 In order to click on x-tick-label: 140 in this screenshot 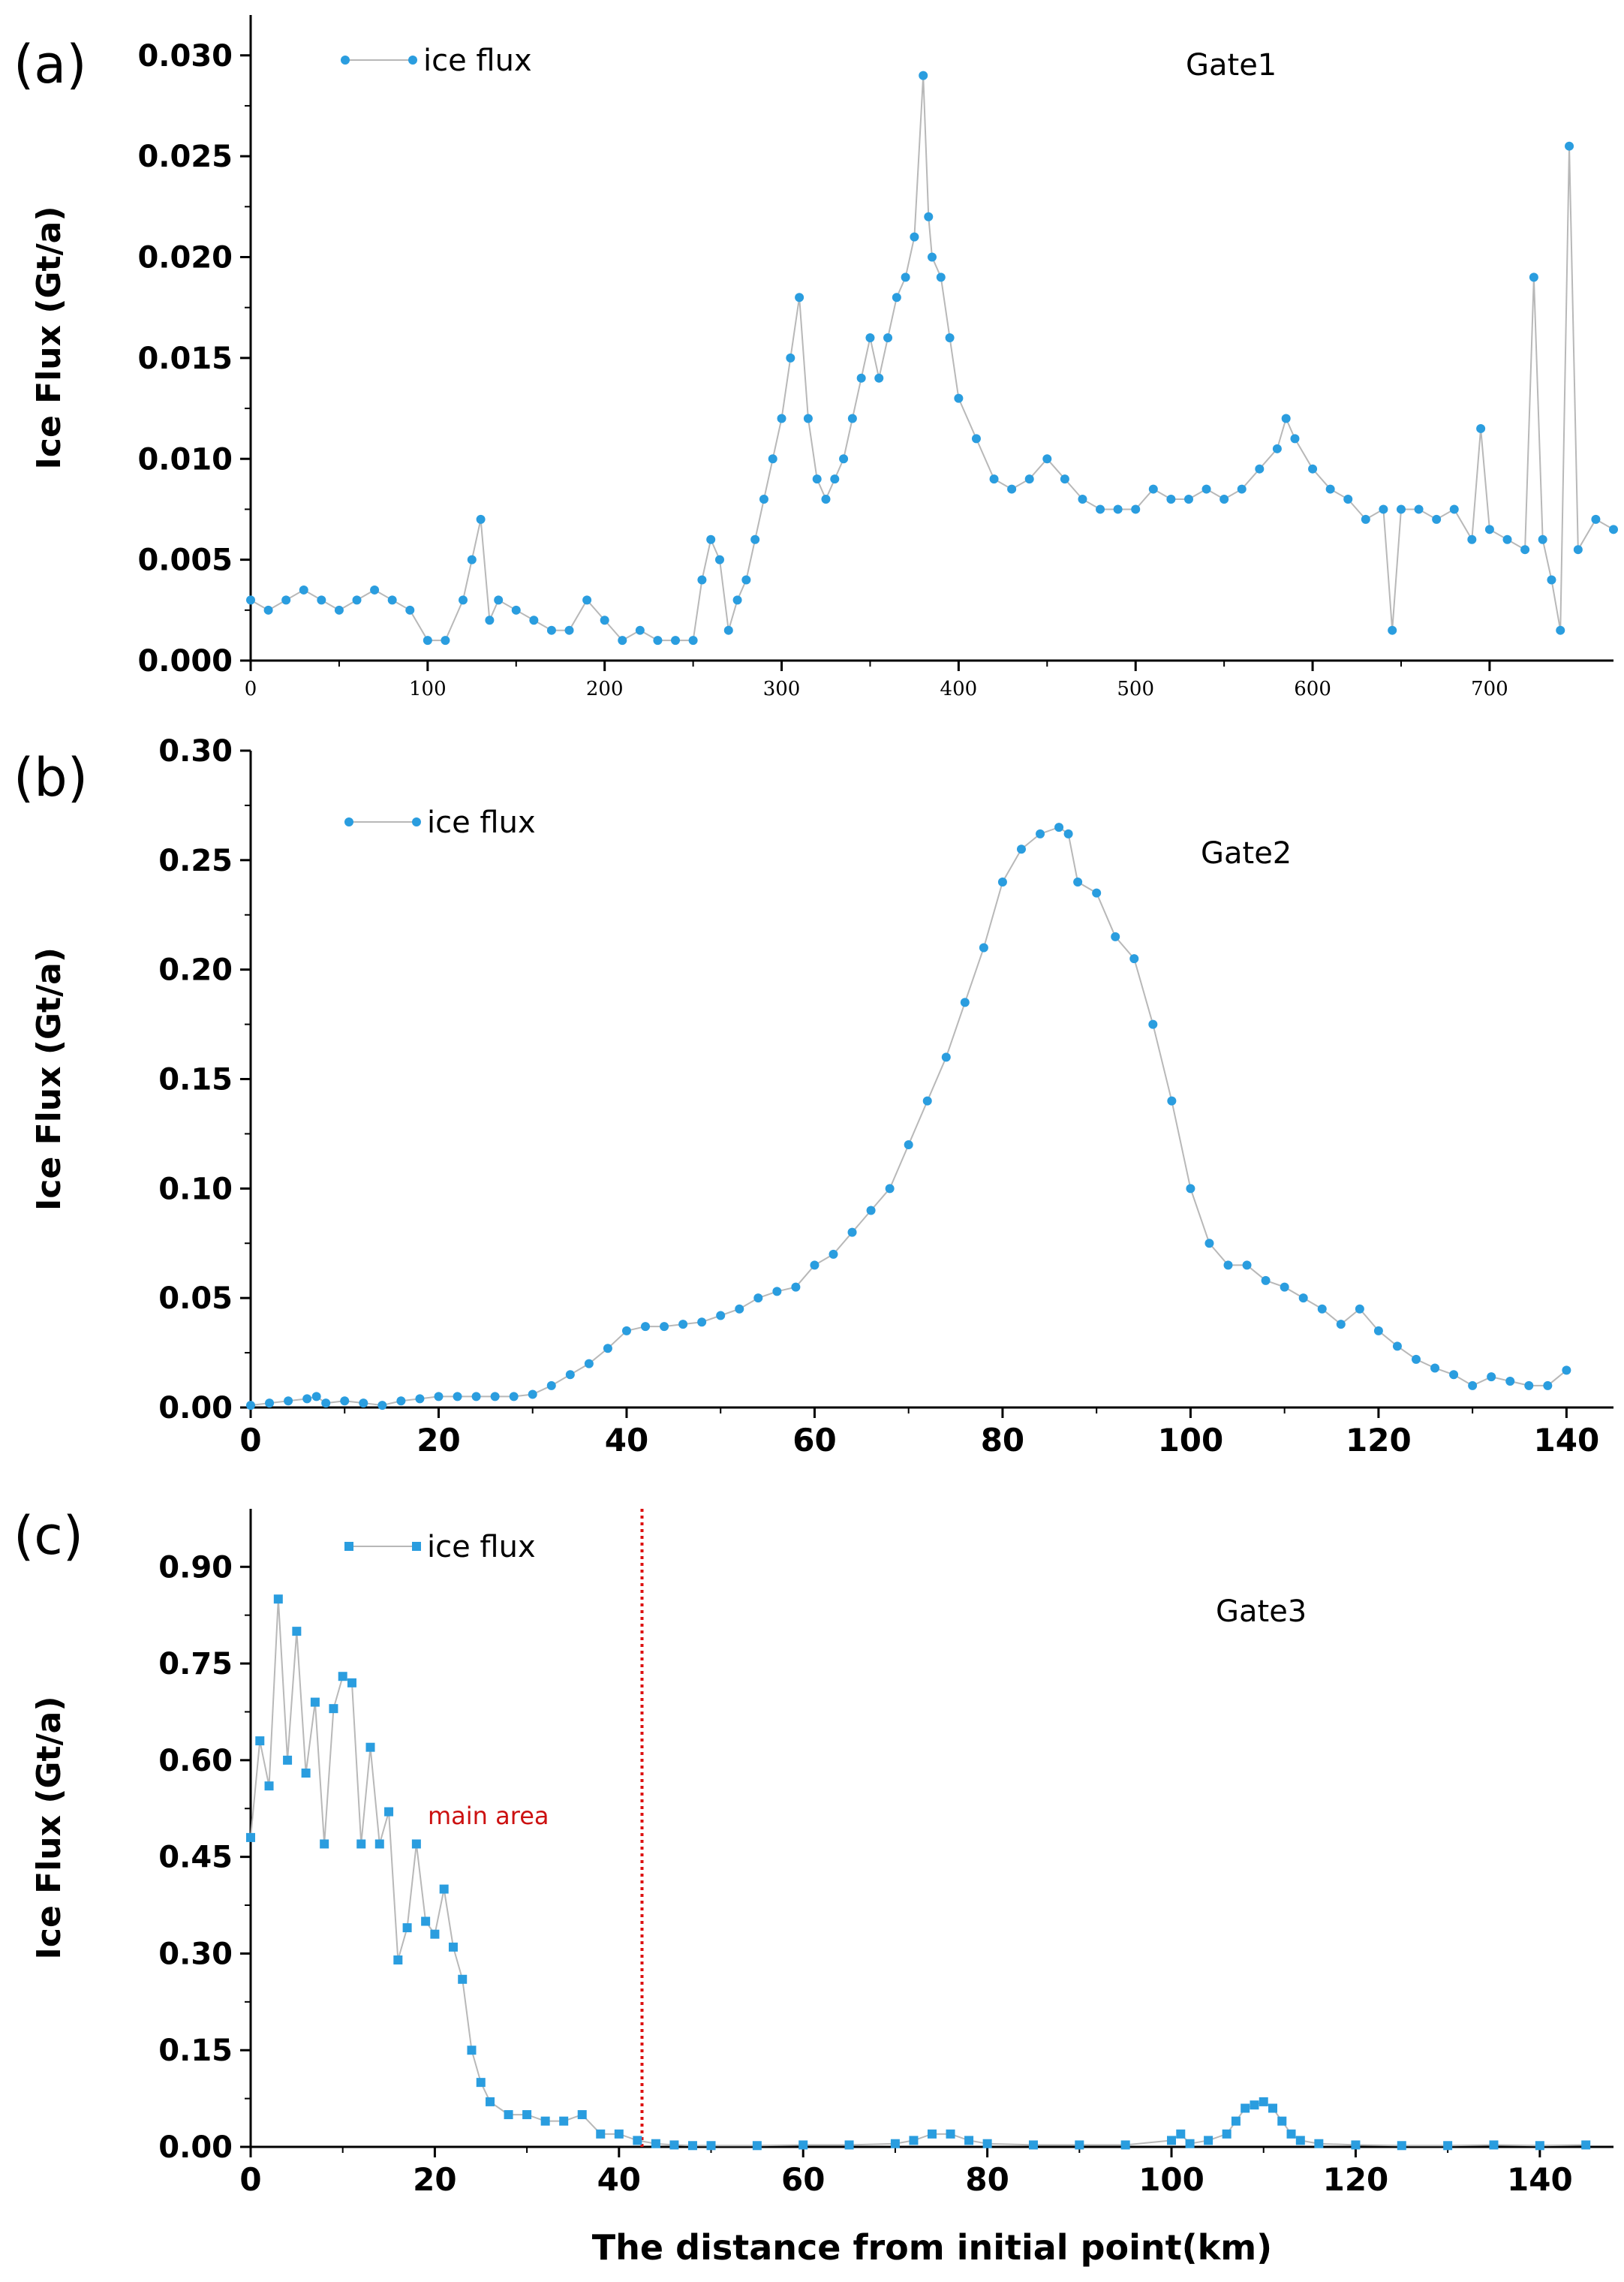, I will do `click(1540, 2179)`.